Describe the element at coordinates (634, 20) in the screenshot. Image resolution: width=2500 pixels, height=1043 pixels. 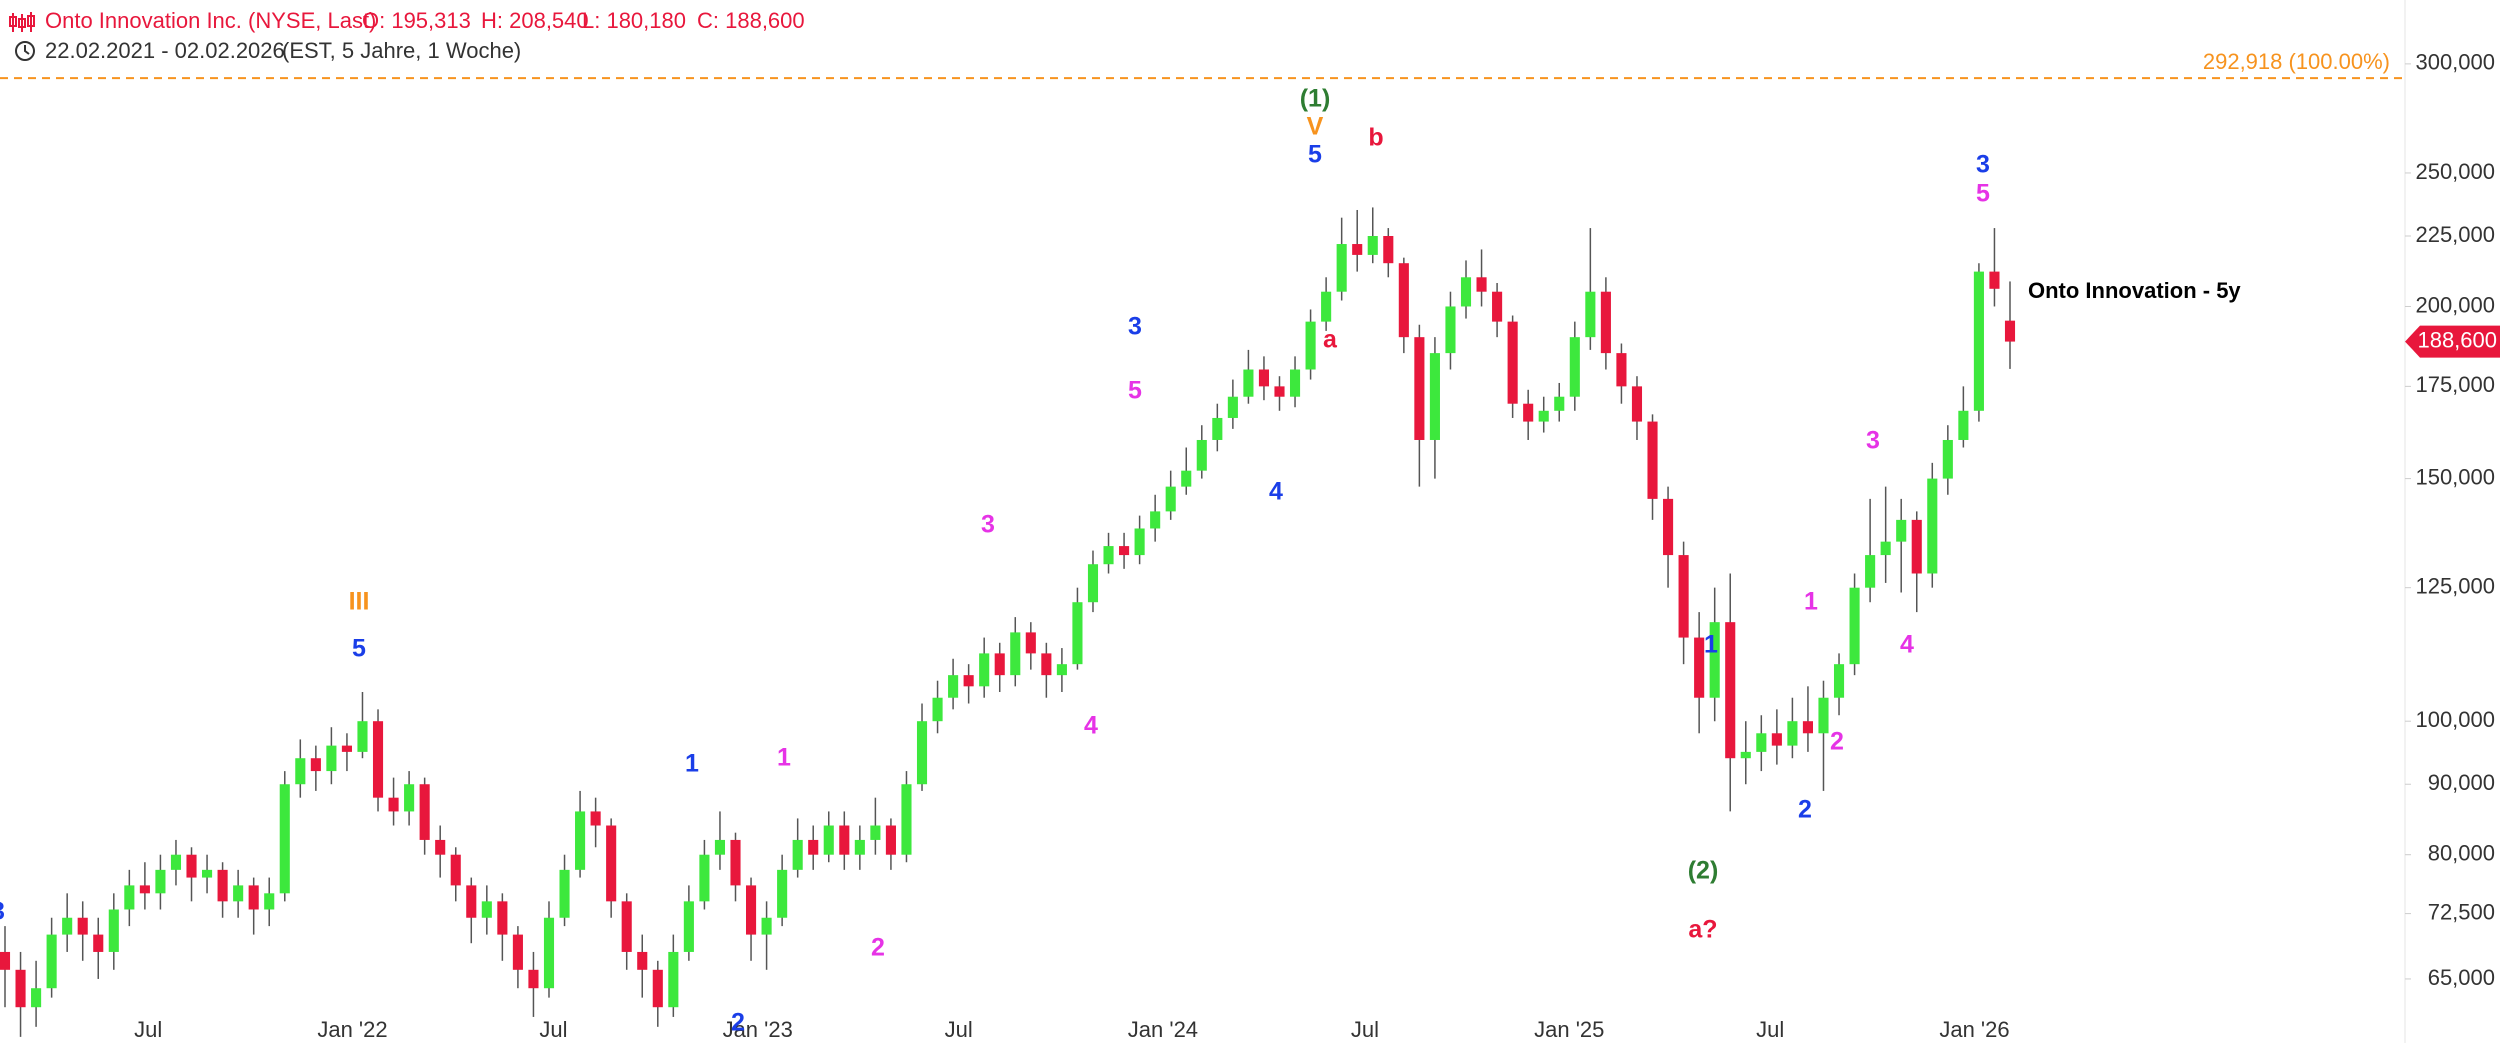
I see `header-low: L: 180,180` at that location.